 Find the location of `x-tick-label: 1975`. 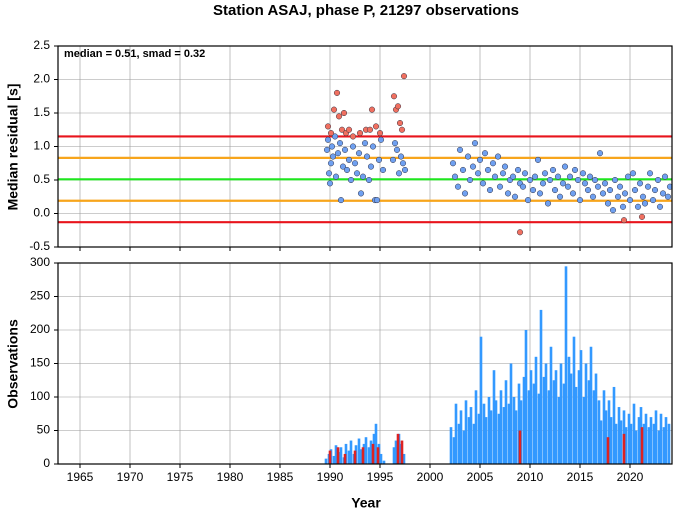

x-tick-label: 1975 is located at coordinates (180, 477).